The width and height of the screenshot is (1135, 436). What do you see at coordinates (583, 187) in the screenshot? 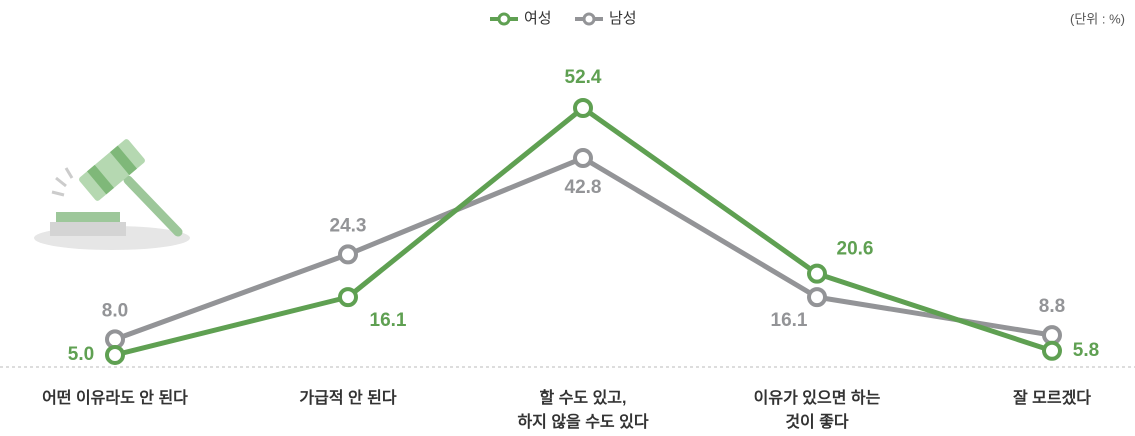
I see `data-label: 42.8` at bounding box center [583, 187].